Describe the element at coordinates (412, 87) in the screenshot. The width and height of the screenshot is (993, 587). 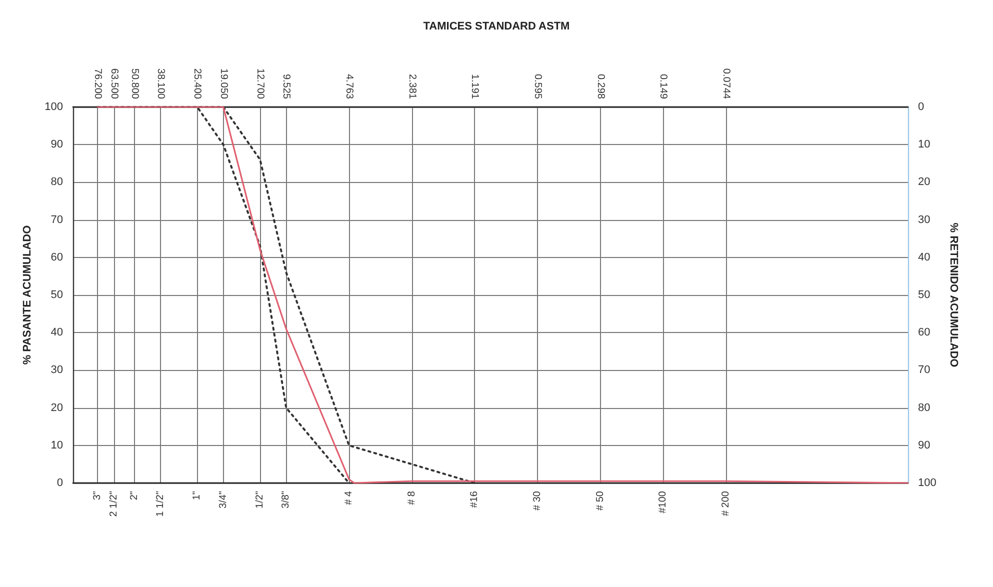
I see `x-tick-label: 2.381` at that location.